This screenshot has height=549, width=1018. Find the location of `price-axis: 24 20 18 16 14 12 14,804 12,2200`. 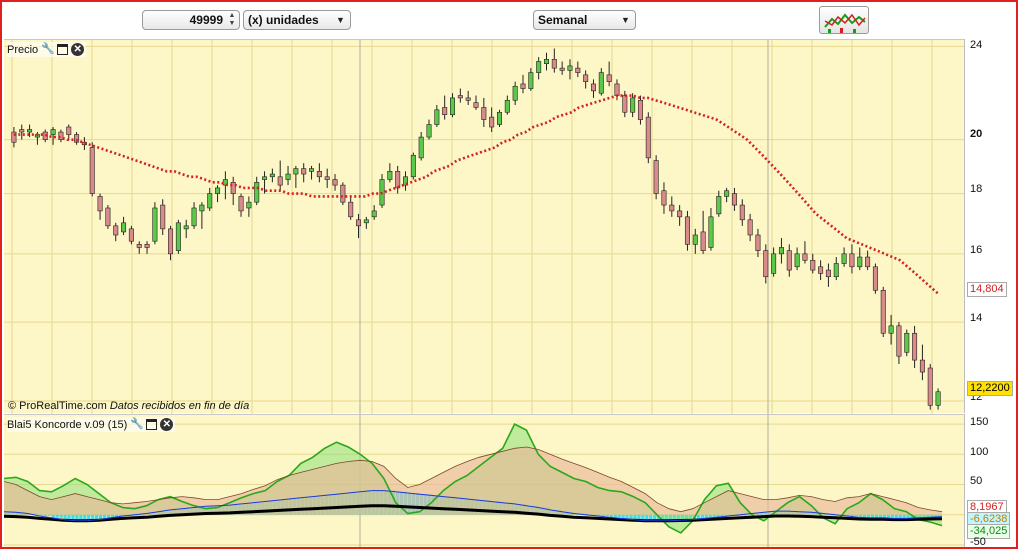

price-axis: 24 20 18 16 14 12 14,804 12,2200 is located at coordinates (990, 226).